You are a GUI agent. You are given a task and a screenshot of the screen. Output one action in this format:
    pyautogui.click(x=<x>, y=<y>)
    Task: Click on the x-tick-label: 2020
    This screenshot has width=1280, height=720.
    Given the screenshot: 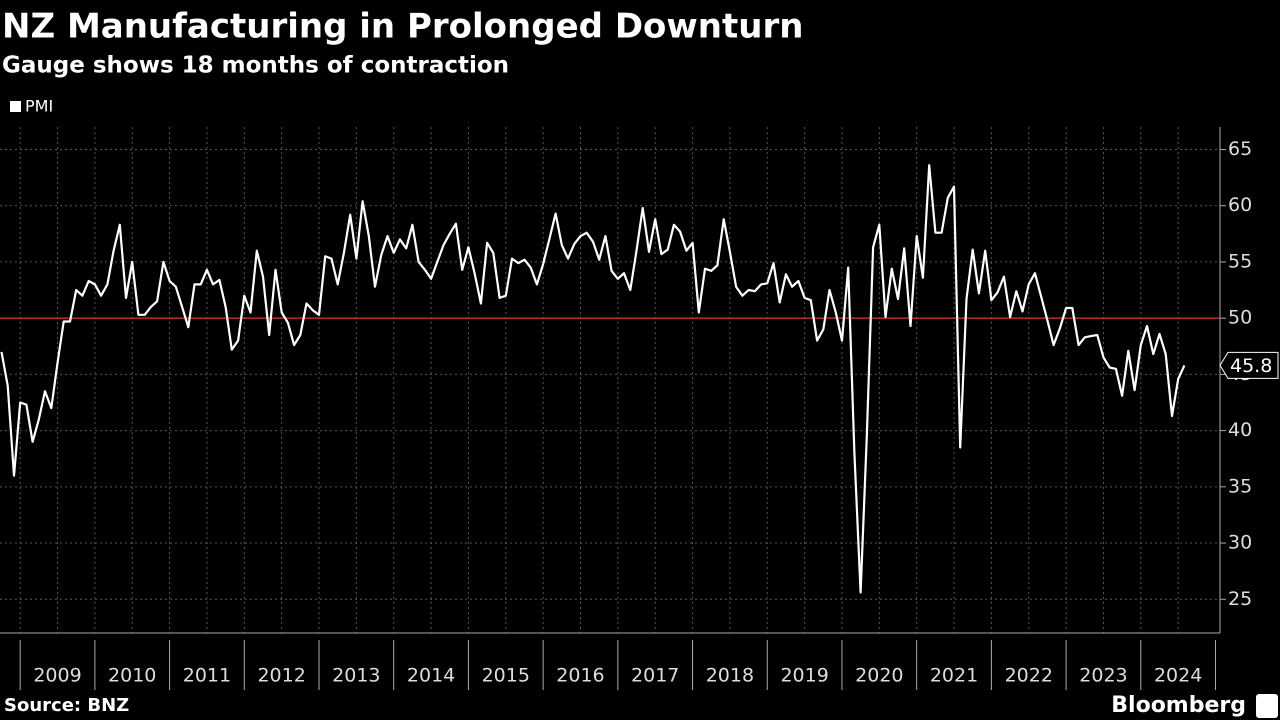 What is the action you would take?
    pyautogui.click(x=879, y=676)
    